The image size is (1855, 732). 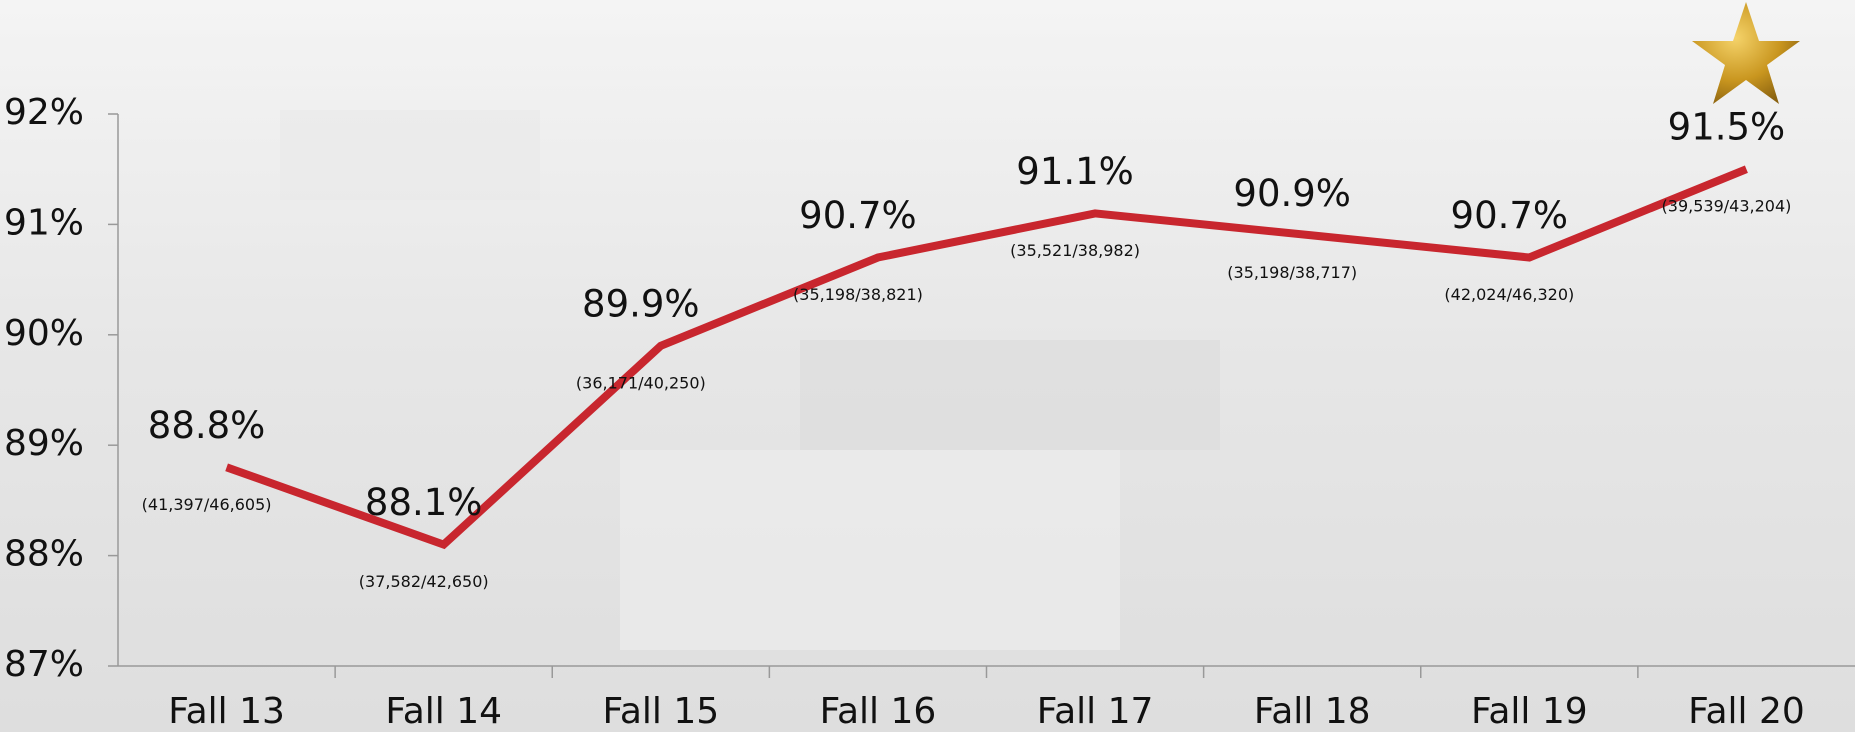 What do you see at coordinates (1529, 711) in the screenshot?
I see `x-tick-label: Fall 19` at bounding box center [1529, 711].